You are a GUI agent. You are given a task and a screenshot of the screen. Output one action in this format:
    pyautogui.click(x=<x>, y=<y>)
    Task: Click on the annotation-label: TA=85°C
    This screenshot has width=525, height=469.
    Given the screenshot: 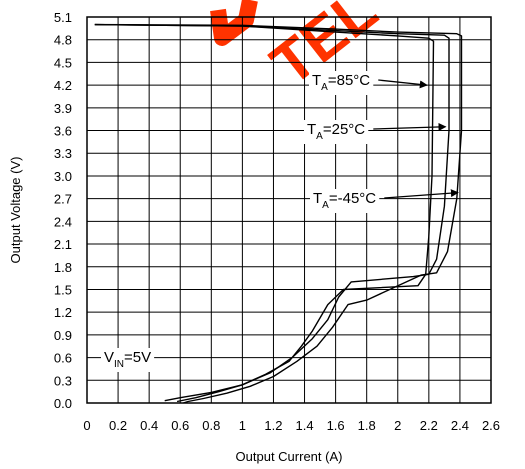 What is the action you would take?
    pyautogui.click(x=341, y=83)
    